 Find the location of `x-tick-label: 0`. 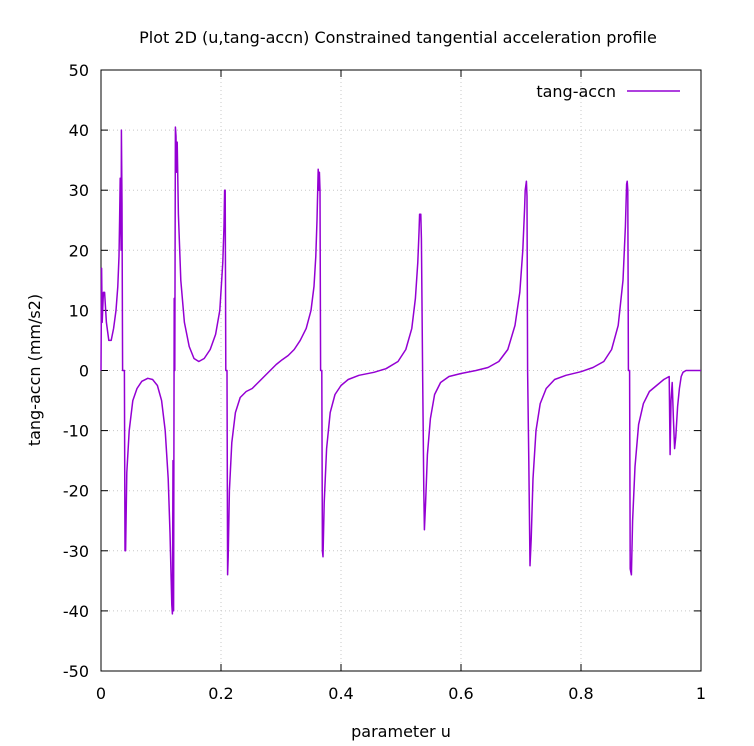

x-tick-label: 0 is located at coordinates (101, 693).